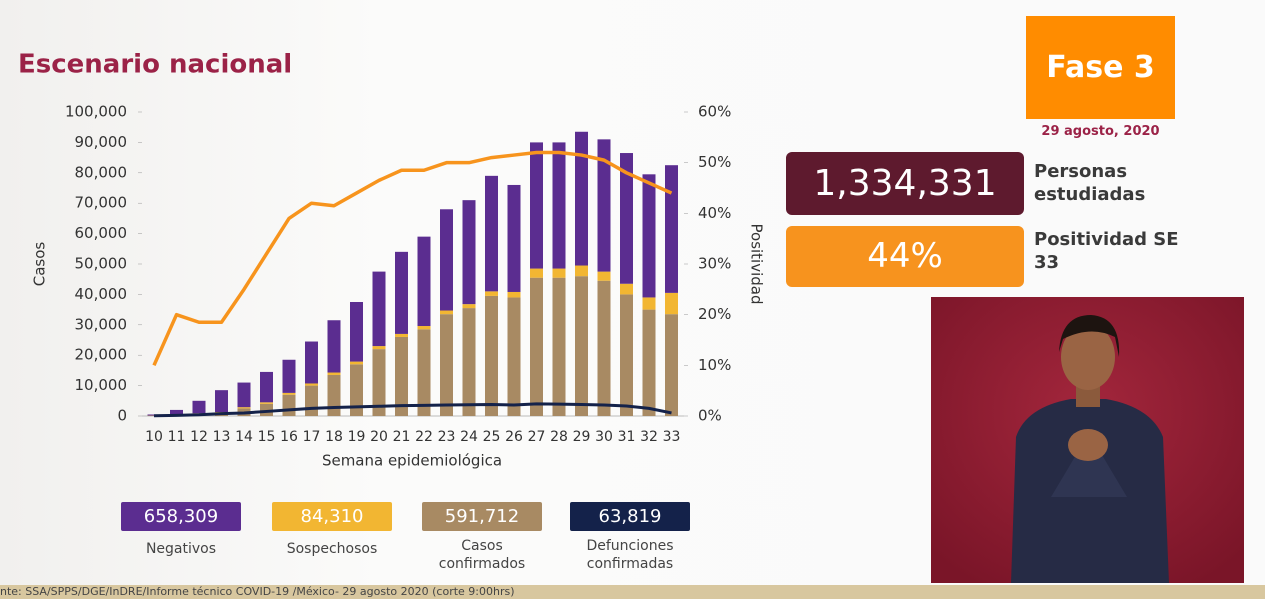  I want to click on y-tick-label: 50,000, so click(101, 264).